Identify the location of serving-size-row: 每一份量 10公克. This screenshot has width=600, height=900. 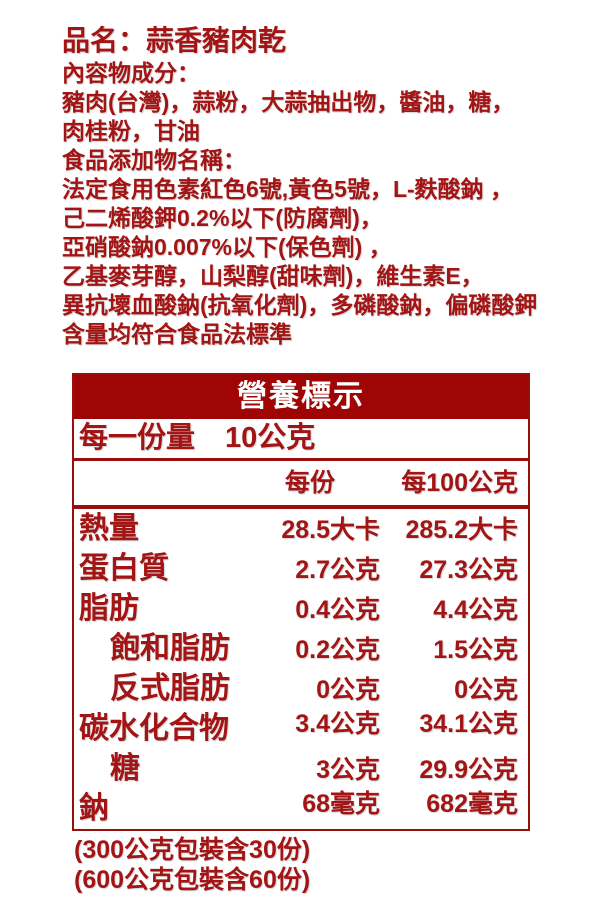
(301, 440).